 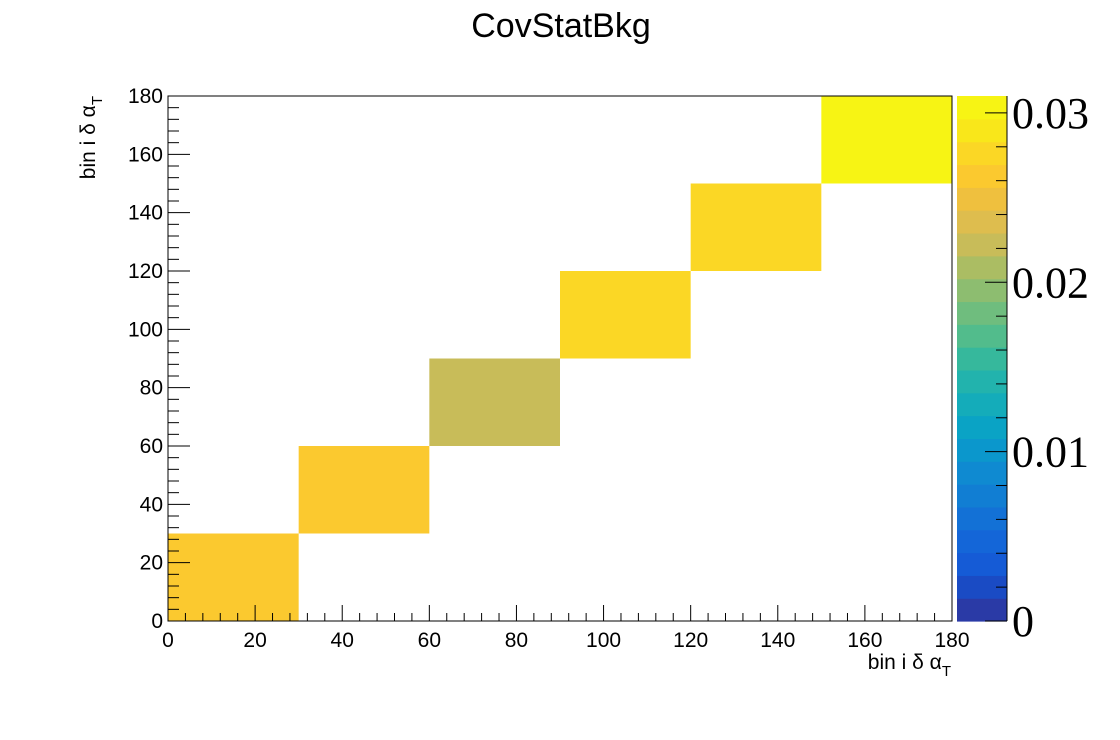 What do you see at coordinates (342, 640) in the screenshot?
I see `x-tick-label: 40` at bounding box center [342, 640].